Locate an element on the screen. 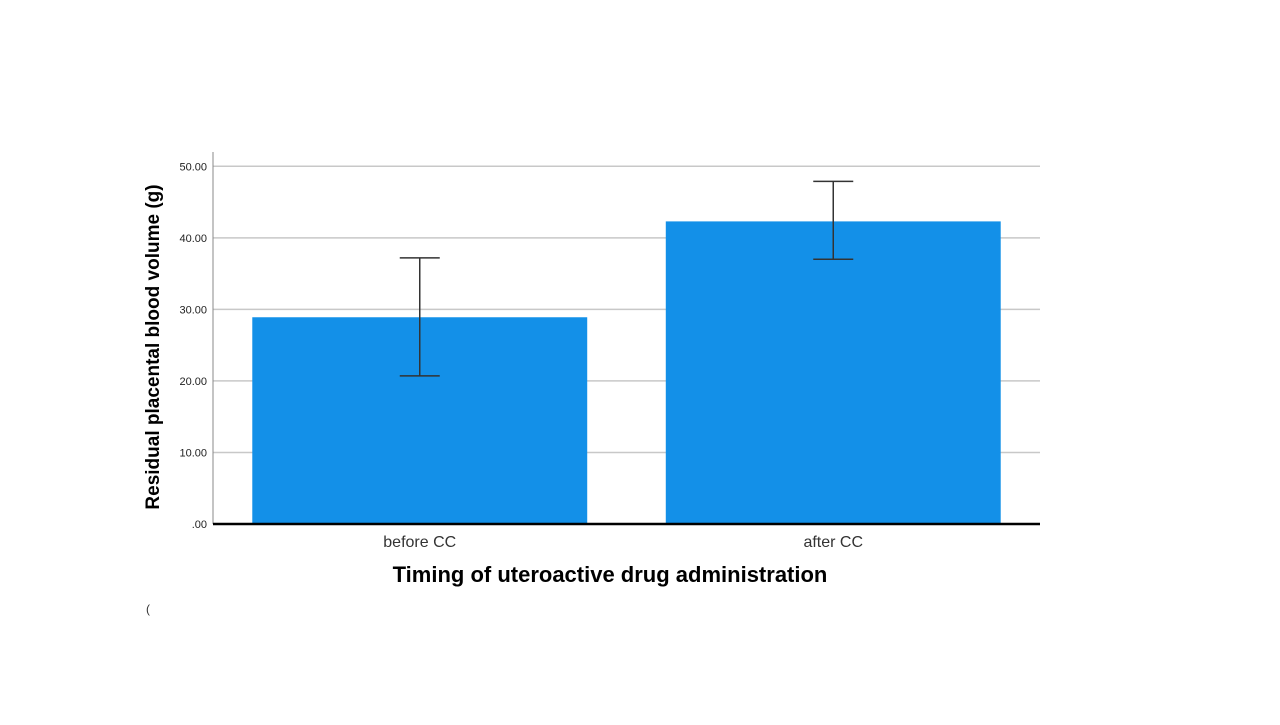  y-tick-label: 40.00 is located at coordinates (193, 239).